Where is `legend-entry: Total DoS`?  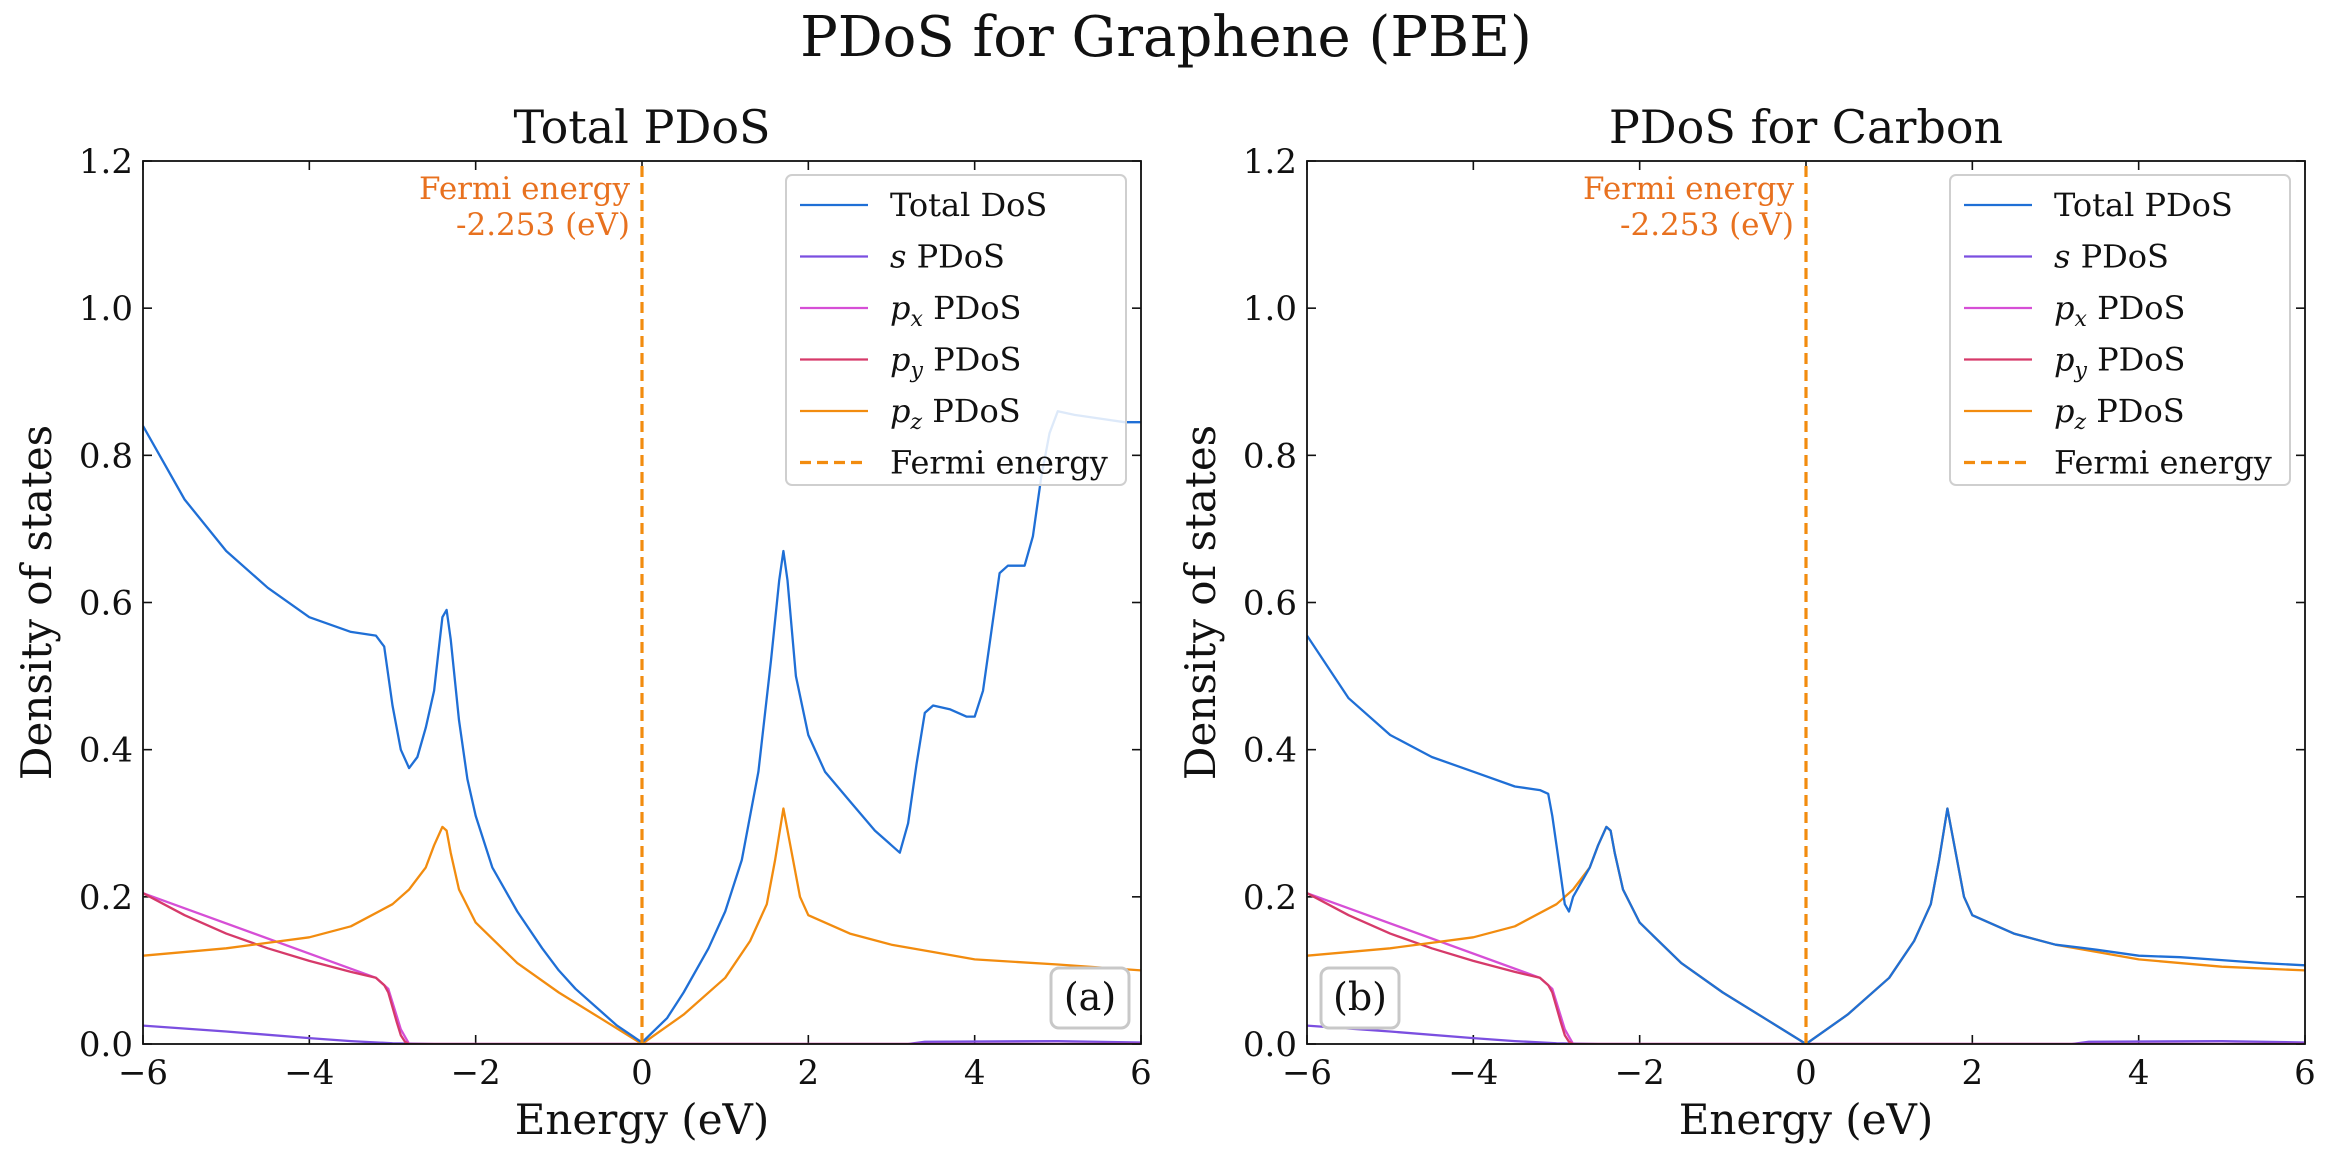
legend-entry: Total DoS is located at coordinates (968, 205).